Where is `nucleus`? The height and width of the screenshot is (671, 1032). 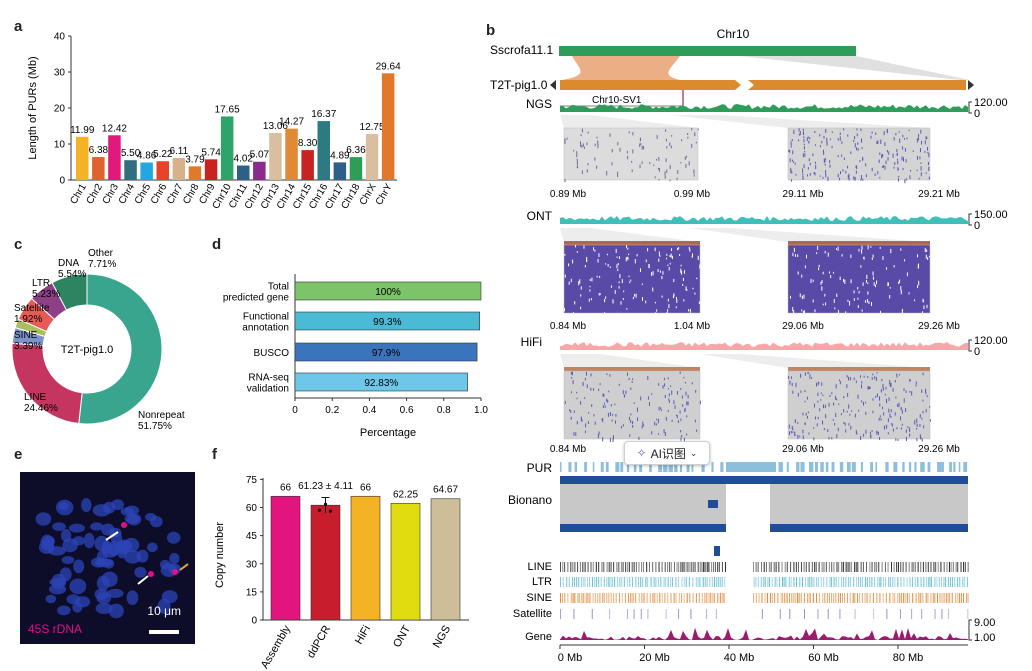 nucleus is located at coordinates (78, 586).